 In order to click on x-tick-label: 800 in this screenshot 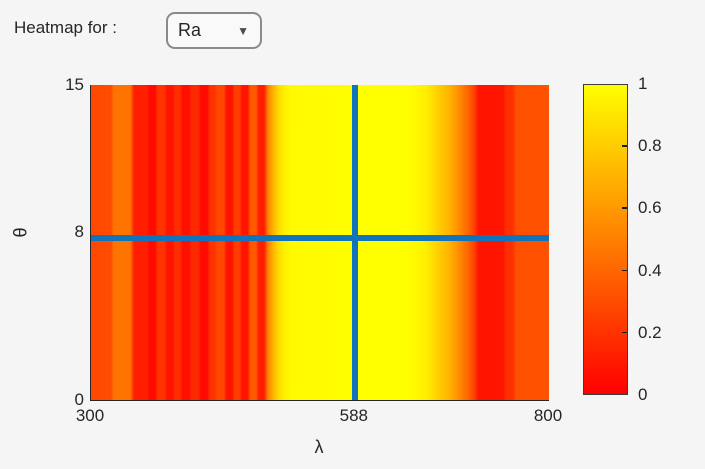, I will do `click(548, 415)`.